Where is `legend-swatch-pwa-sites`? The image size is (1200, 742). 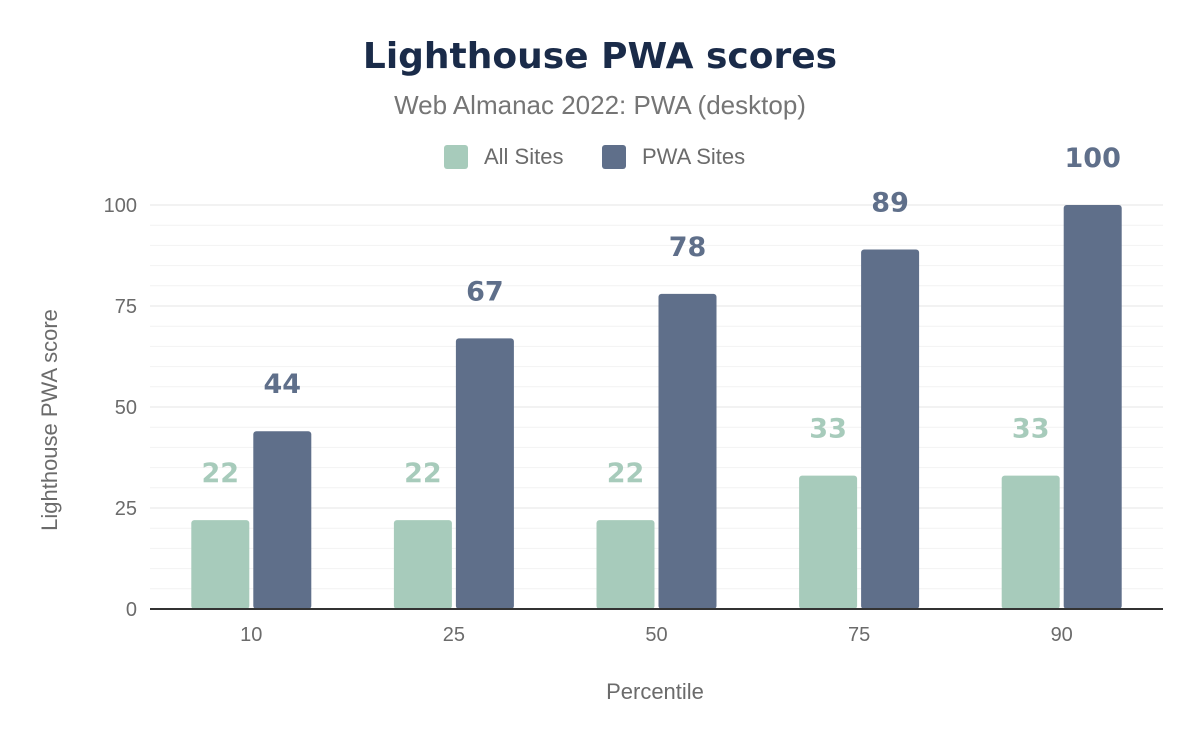
legend-swatch-pwa-sites is located at coordinates (614, 157).